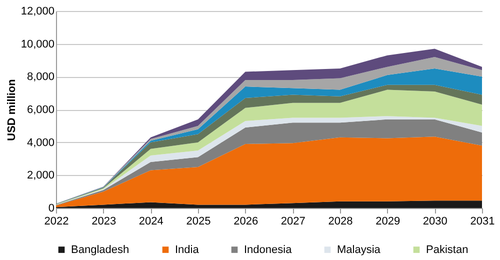 The width and height of the screenshot is (500, 260). I want to click on legend-label: Pakistan, so click(447, 250).